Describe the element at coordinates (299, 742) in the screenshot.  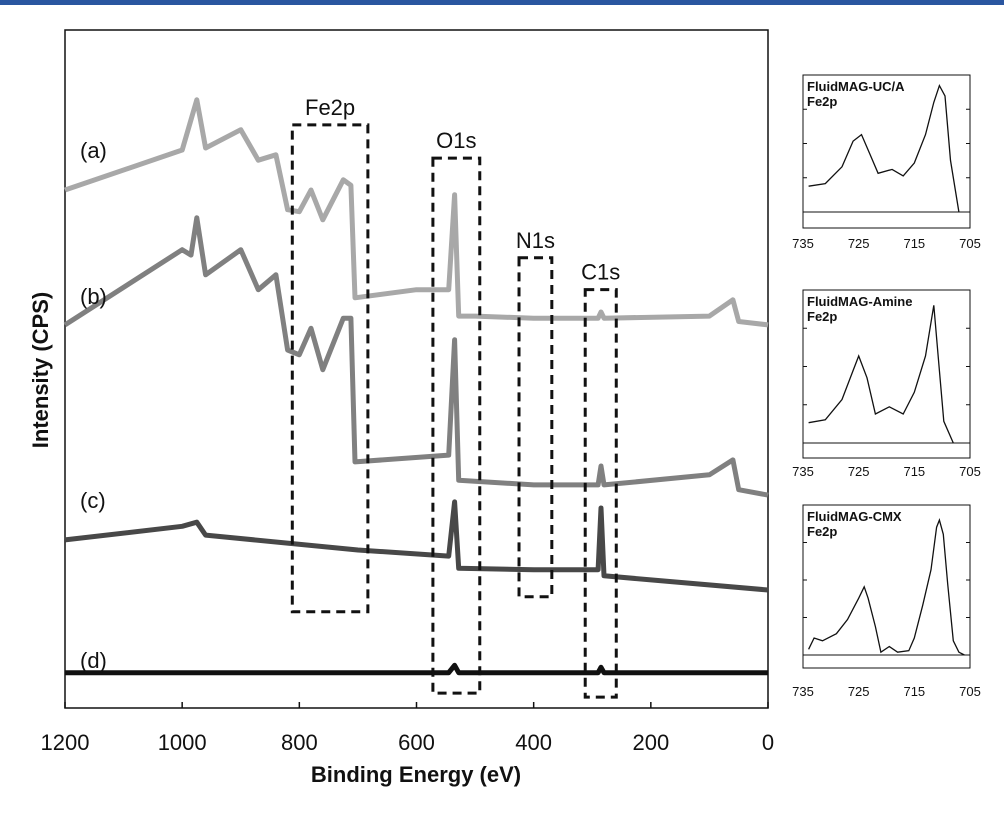
I see `x-tick-label: 800` at that location.